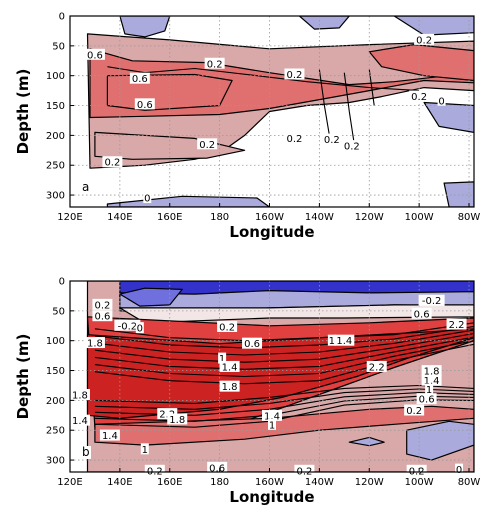 The image size is (491, 510). What do you see at coordinates (55, 461) in the screenshot?
I see `y-tick-label: 300` at bounding box center [55, 461].